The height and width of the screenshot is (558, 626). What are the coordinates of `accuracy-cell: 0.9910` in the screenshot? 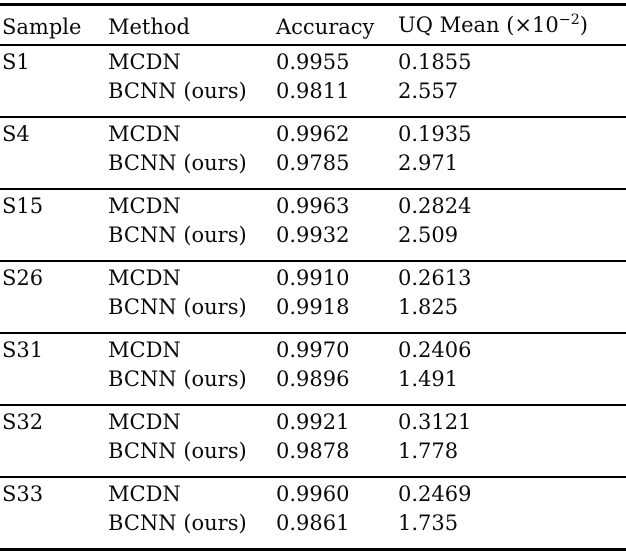 It's located at (313, 278).